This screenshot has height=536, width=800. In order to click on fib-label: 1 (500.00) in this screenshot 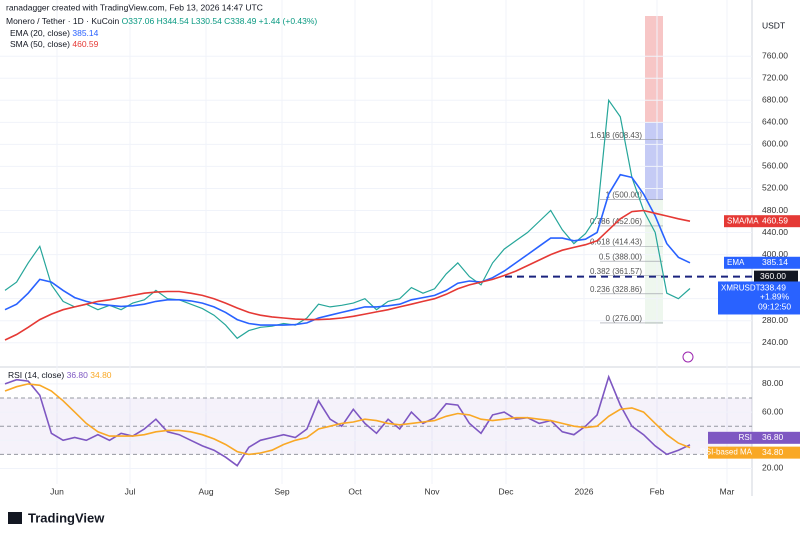, I will do `click(624, 195)`.